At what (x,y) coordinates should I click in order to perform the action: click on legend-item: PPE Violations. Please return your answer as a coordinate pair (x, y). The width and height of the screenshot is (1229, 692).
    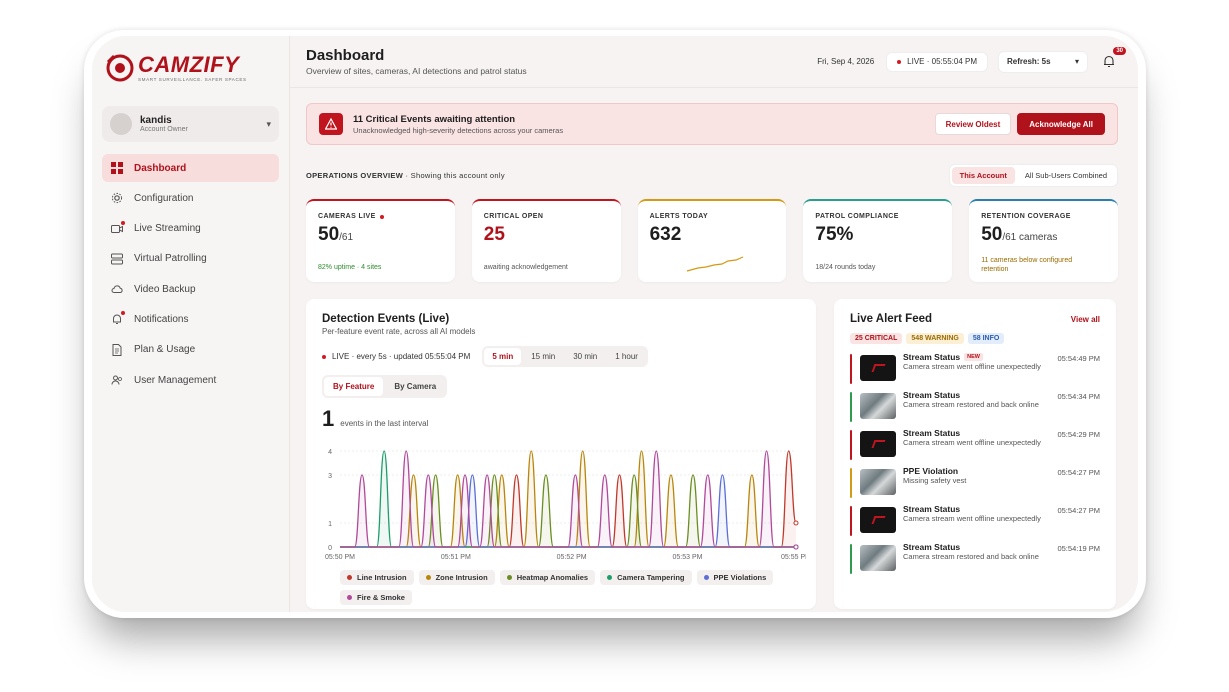
    Looking at the image, I should click on (735, 577).